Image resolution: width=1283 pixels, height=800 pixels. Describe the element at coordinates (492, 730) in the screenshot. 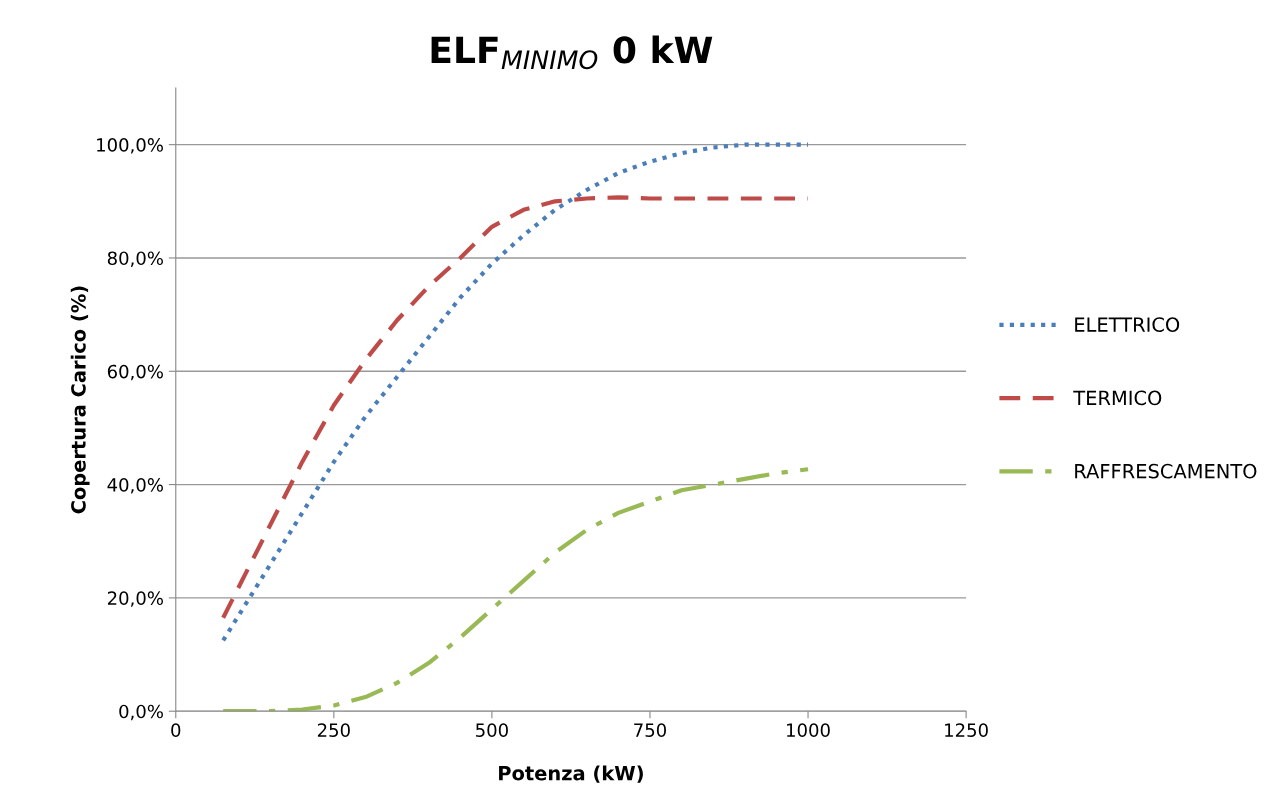

I see `x-tick-label: 500` at that location.